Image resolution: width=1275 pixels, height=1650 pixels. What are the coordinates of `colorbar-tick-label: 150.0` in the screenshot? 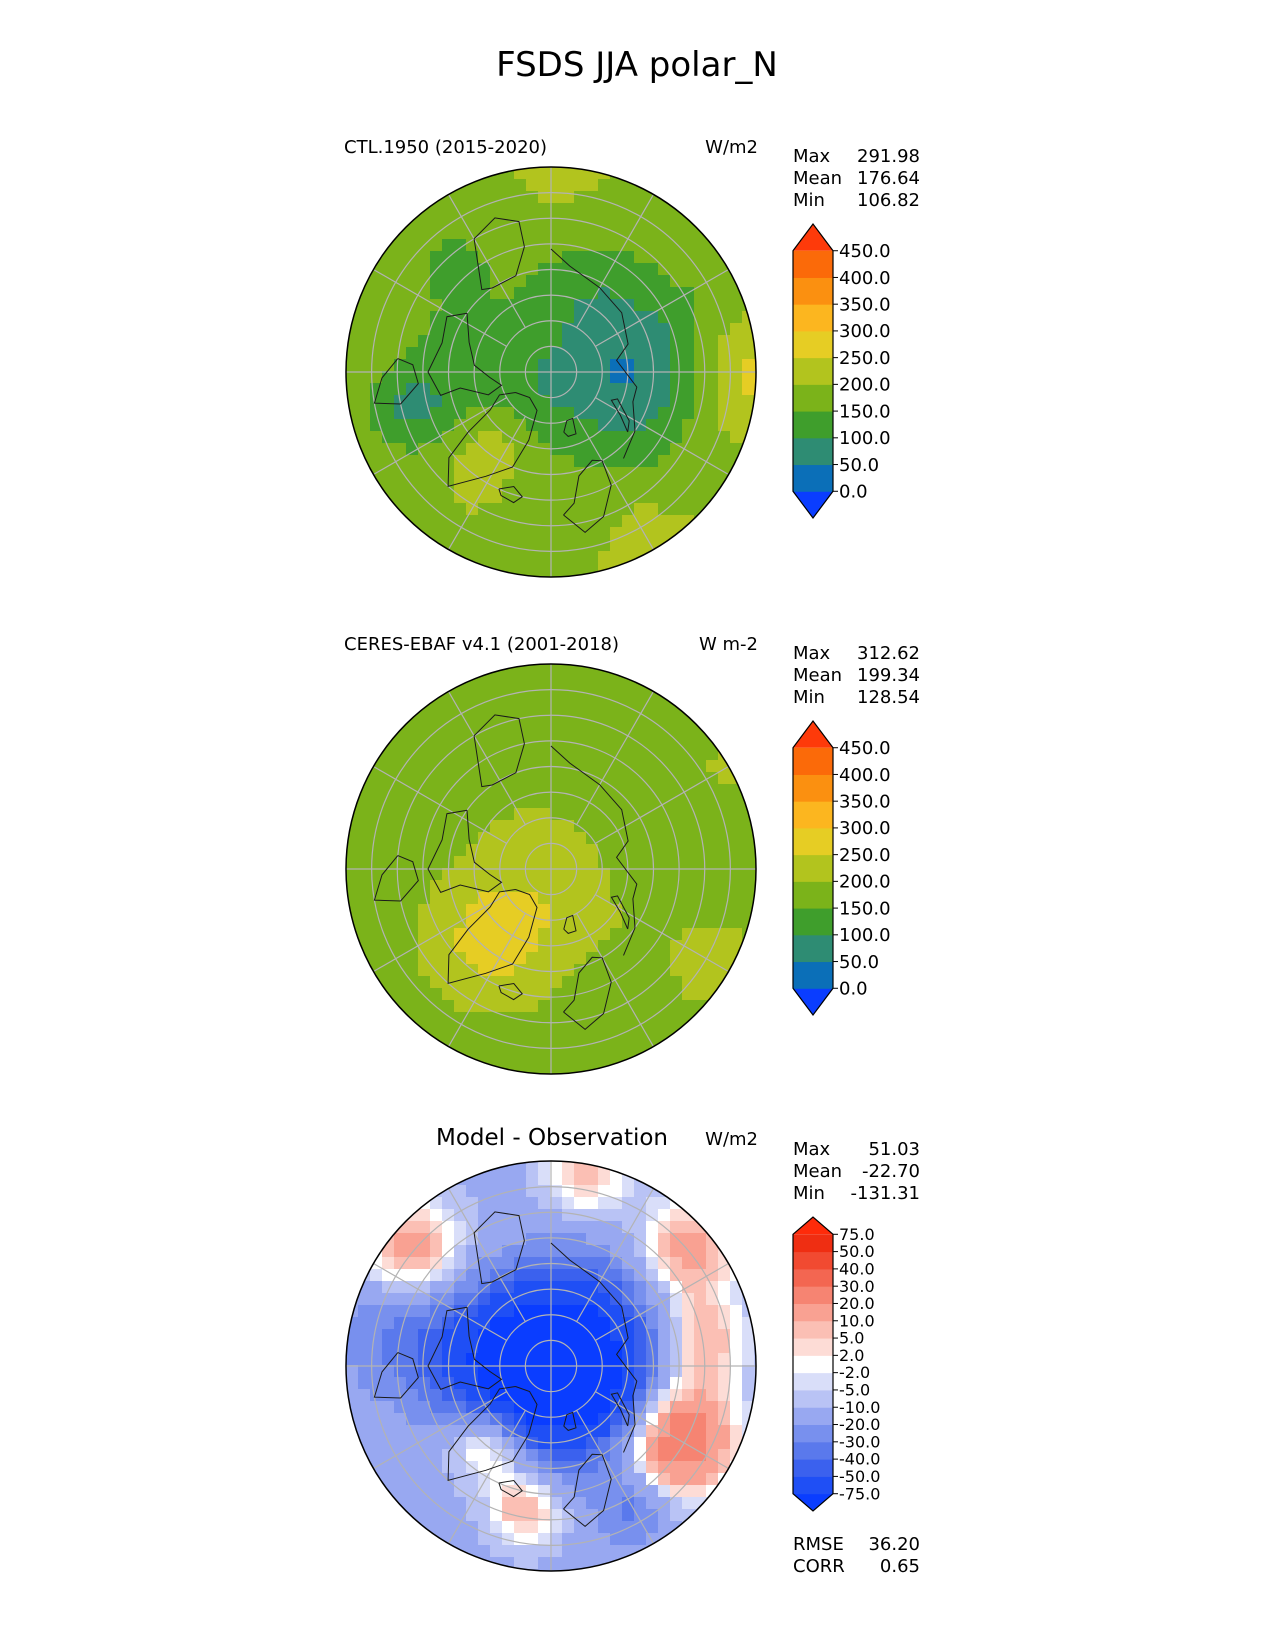 It's located at (865, 908).